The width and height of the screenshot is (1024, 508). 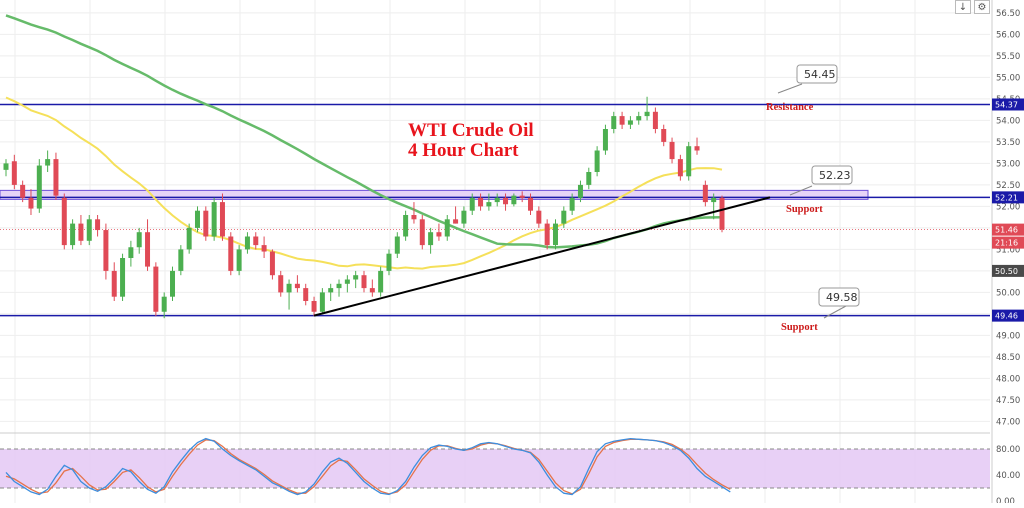 I want to click on y-tick-label-10: 52.00, so click(x=1008, y=207).